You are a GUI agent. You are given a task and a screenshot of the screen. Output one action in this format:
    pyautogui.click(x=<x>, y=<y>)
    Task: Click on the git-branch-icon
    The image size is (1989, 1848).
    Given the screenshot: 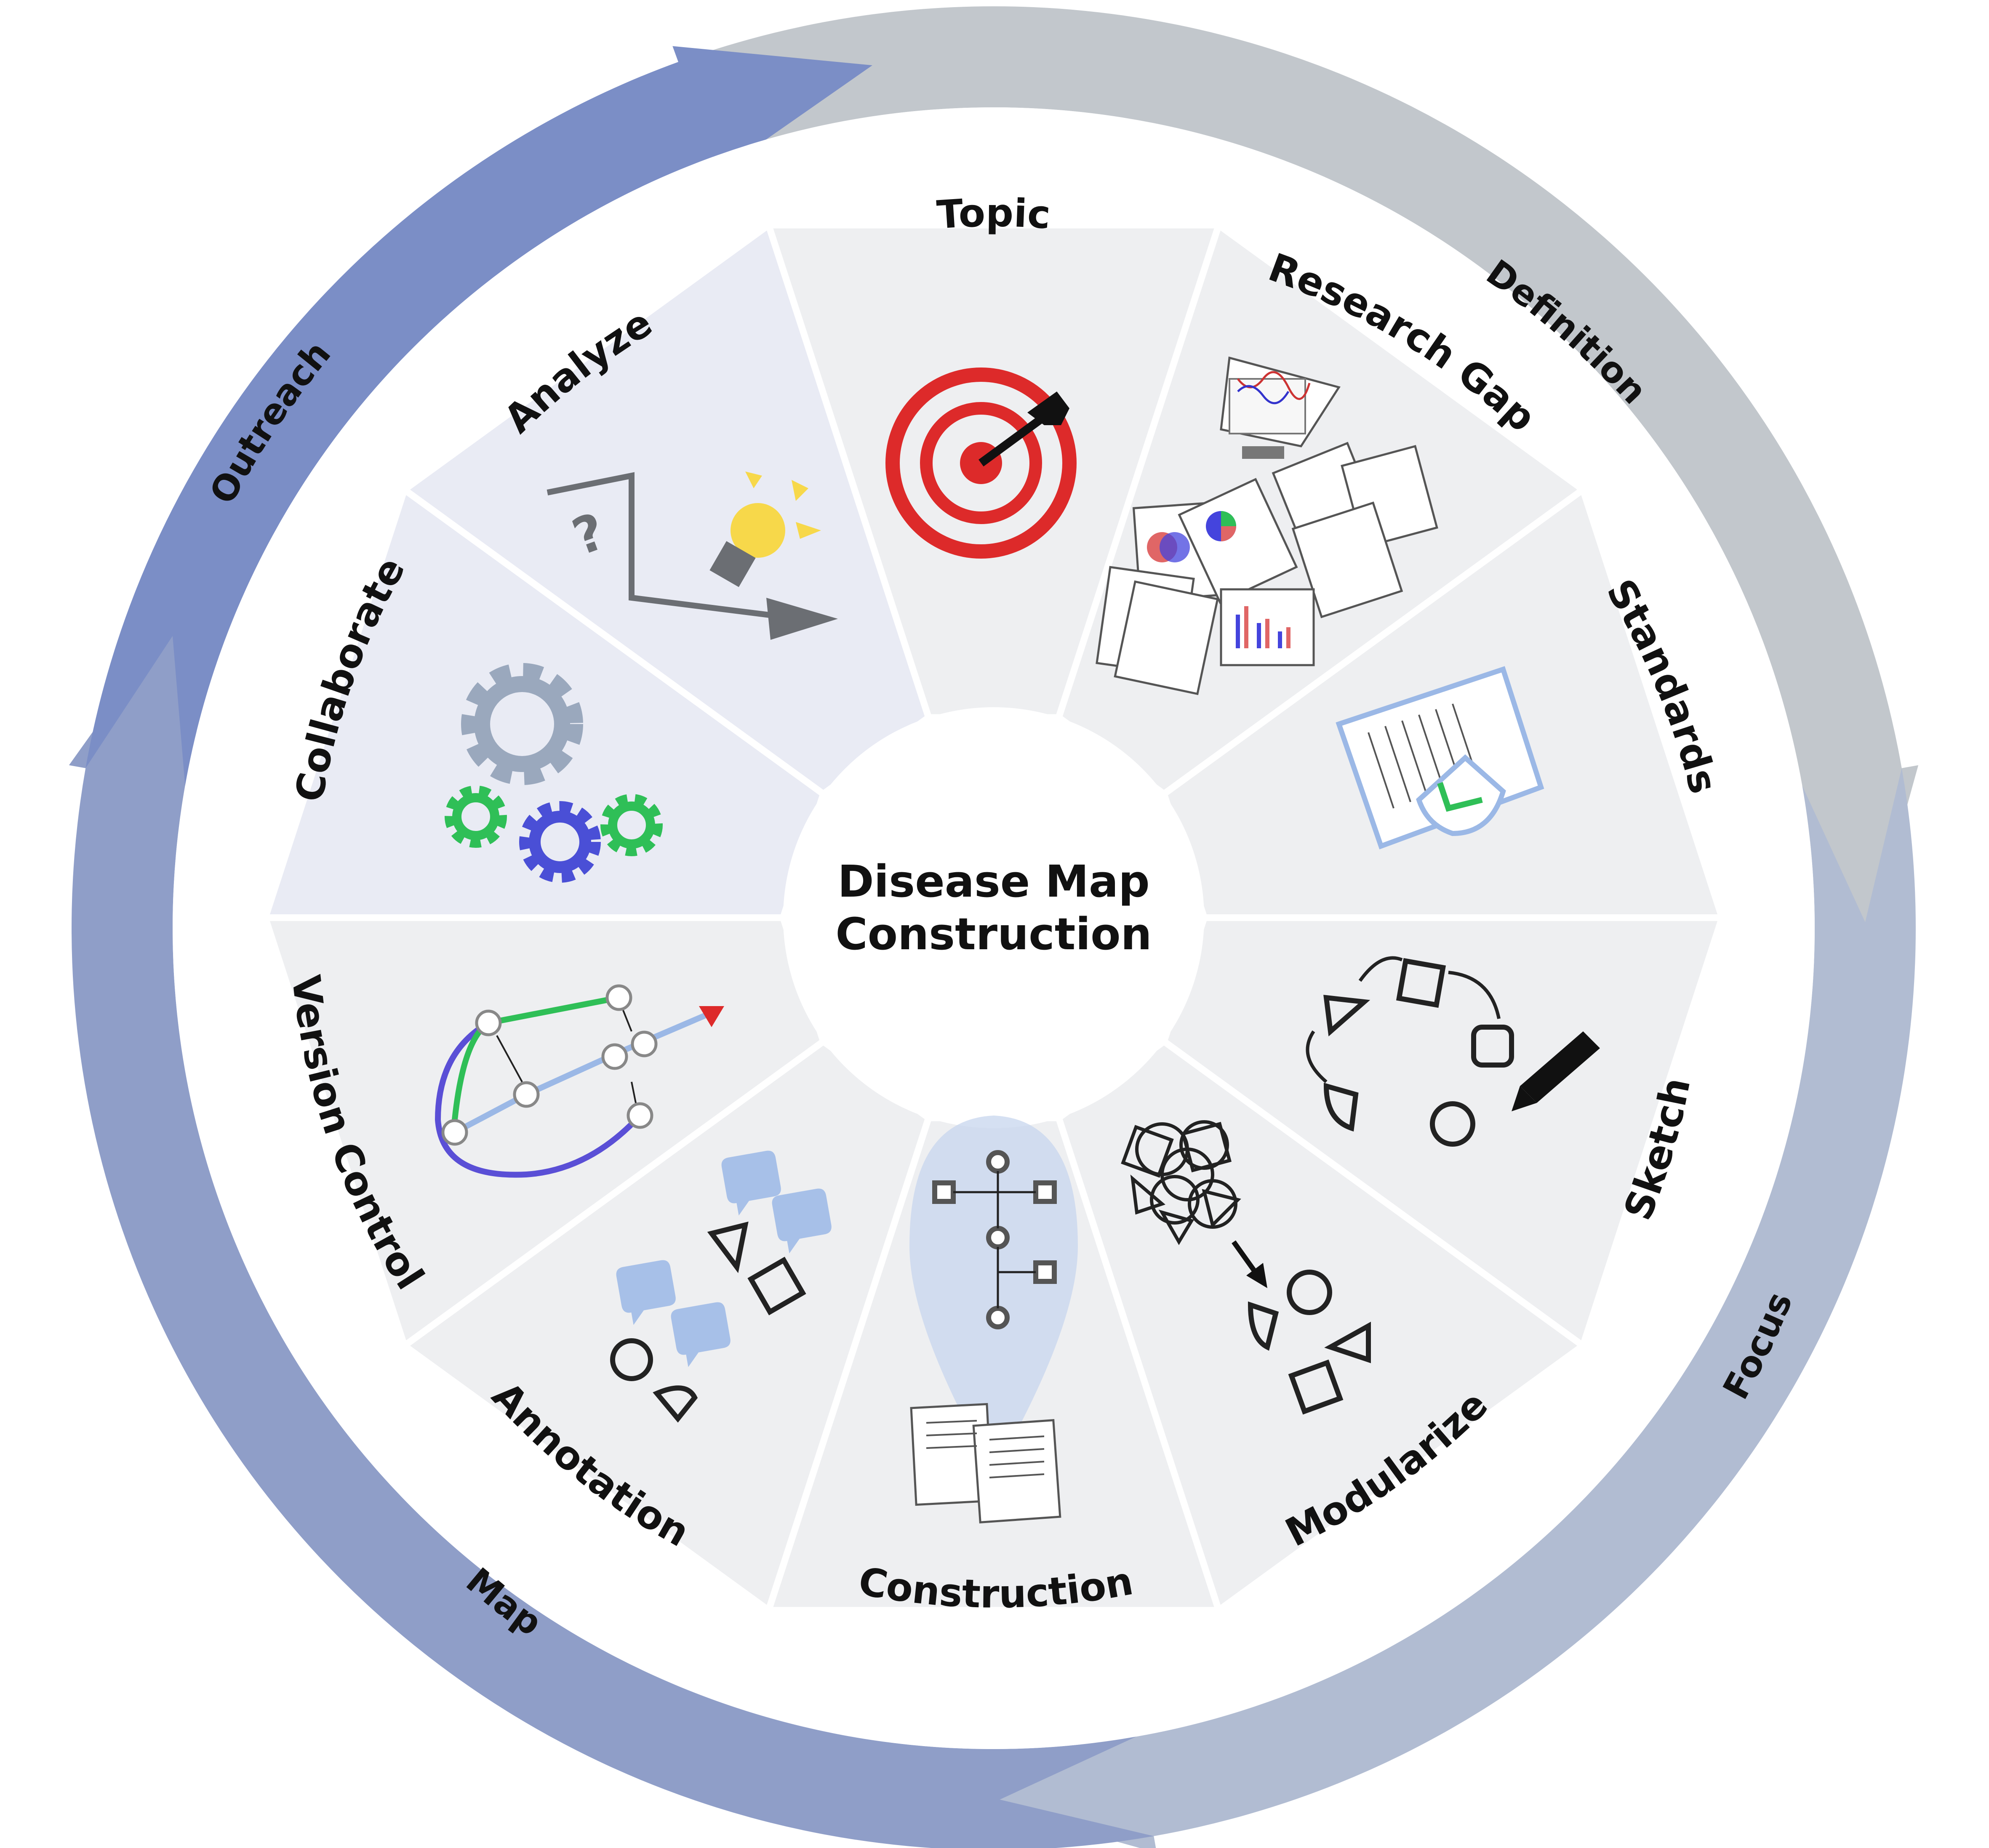 What is the action you would take?
    pyautogui.click(x=579, y=1081)
    